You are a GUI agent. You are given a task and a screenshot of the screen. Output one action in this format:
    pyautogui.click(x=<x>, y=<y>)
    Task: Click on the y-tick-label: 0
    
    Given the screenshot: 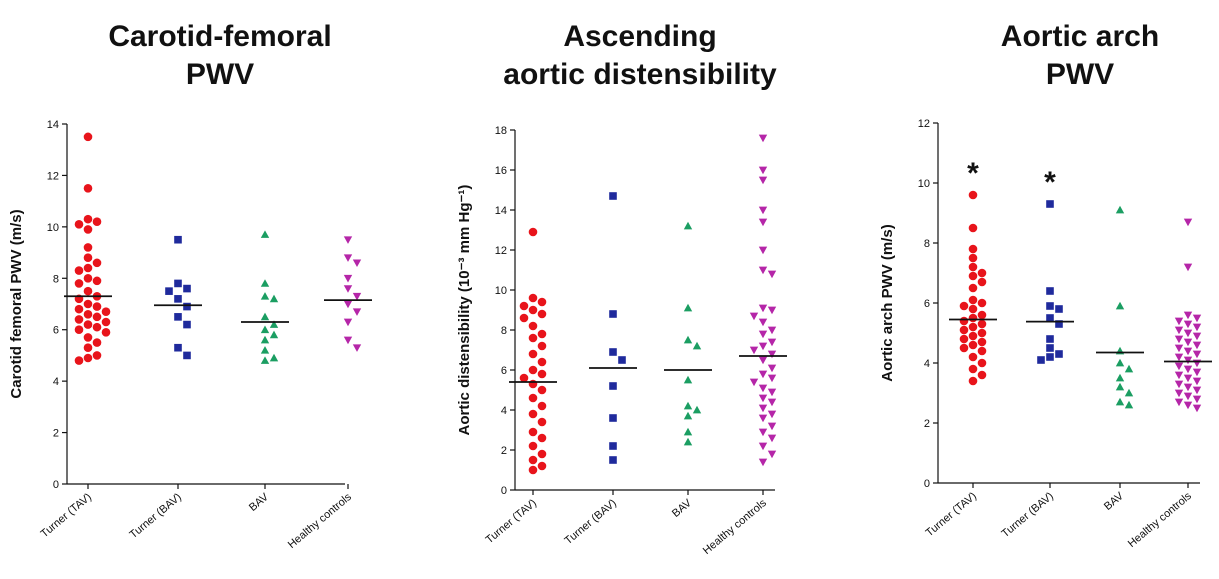 What is the action you would take?
    pyautogui.click(x=504, y=491)
    